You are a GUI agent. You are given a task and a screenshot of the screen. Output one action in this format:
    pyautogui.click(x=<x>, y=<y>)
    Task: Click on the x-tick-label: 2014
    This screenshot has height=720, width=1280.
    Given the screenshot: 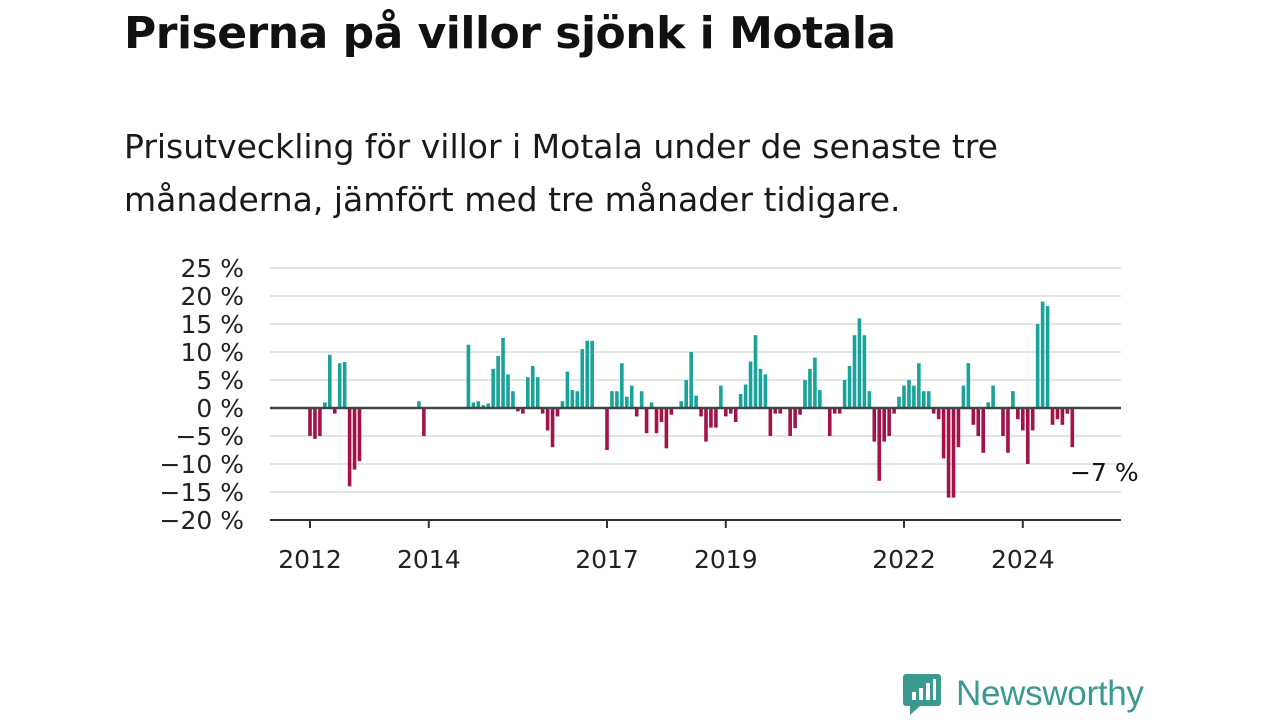 What is the action you would take?
    pyautogui.click(x=429, y=559)
    